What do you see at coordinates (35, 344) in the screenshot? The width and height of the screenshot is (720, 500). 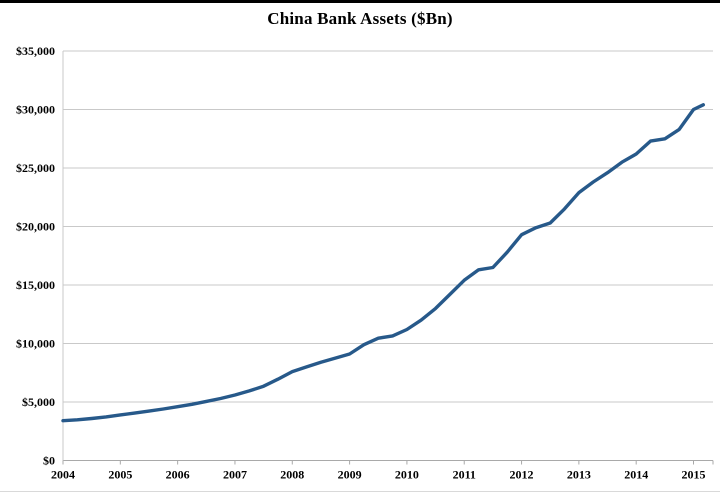 I see `y-axis-label: $10,000` at bounding box center [35, 344].